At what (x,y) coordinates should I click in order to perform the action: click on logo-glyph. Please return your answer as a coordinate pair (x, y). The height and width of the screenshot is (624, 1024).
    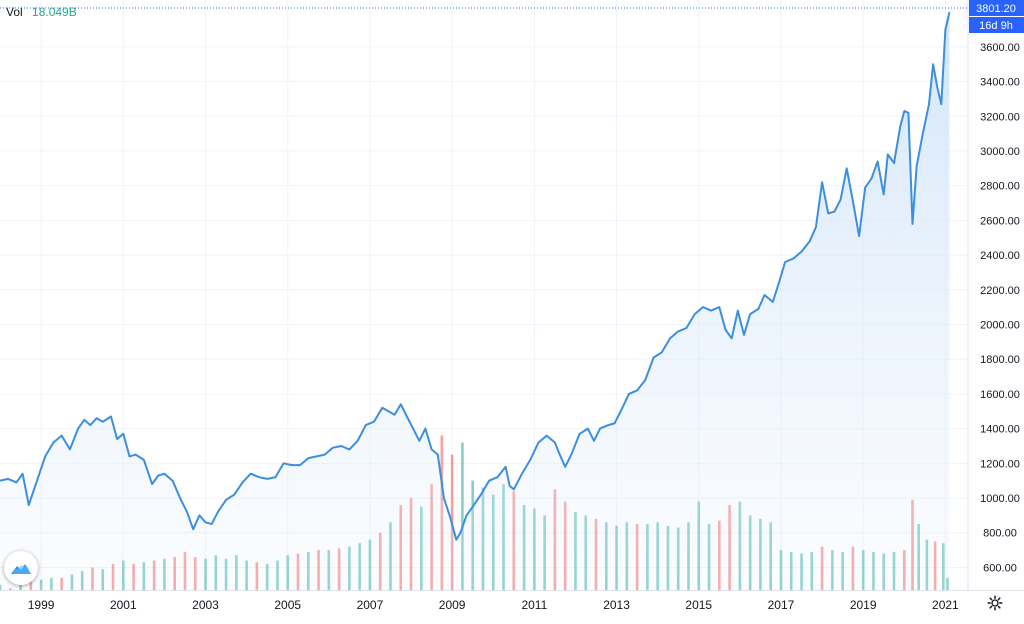
    Looking at the image, I should click on (21, 569).